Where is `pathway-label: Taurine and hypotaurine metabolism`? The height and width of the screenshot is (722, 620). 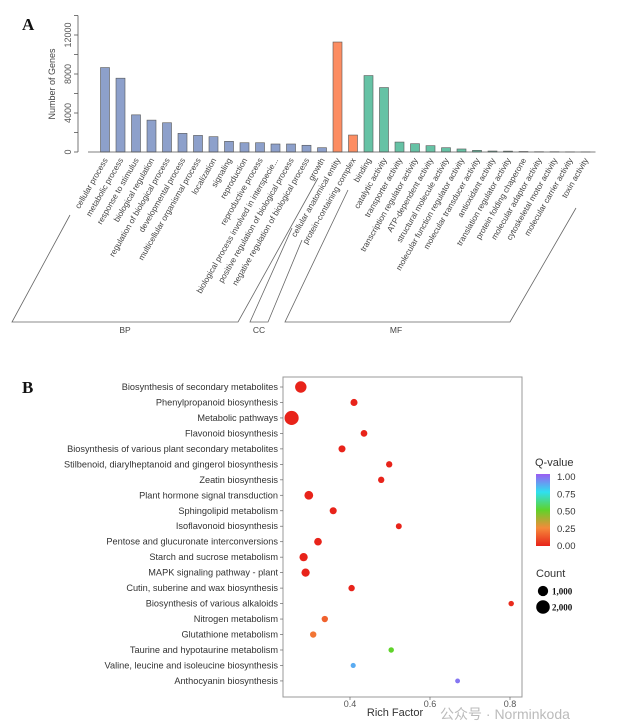
pathway-label: Taurine and hypotaurine metabolism is located at coordinates (204, 650).